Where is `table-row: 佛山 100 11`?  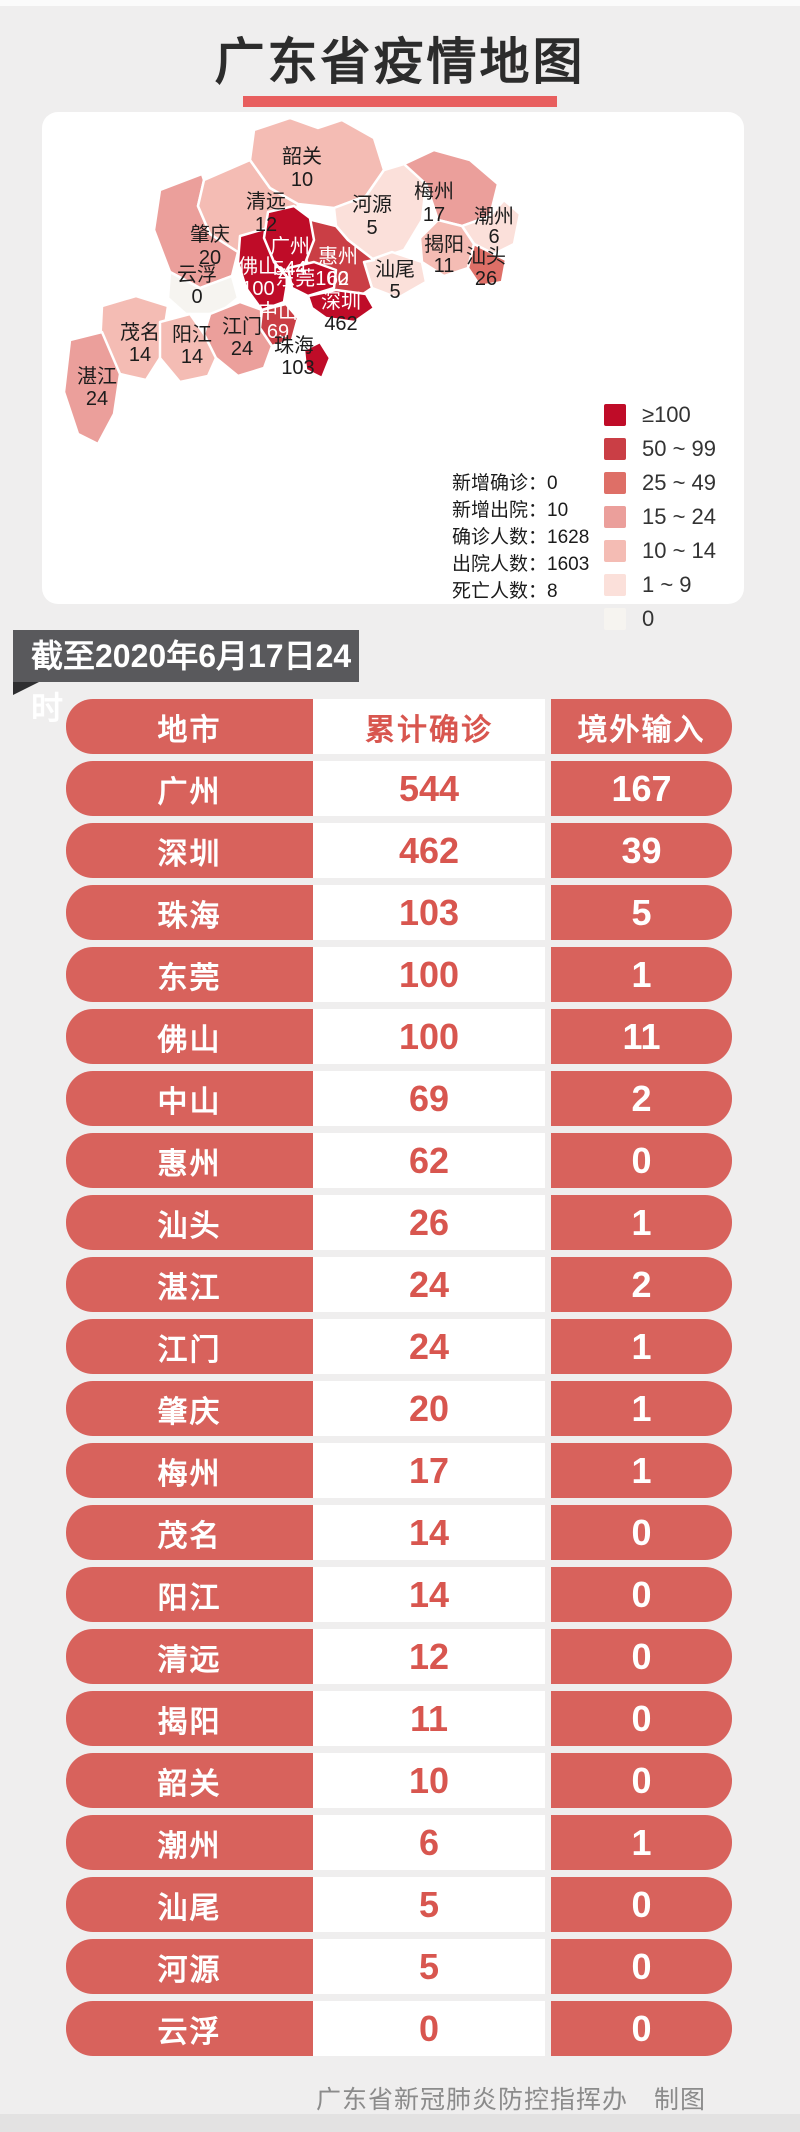 table-row: 佛山 100 11 is located at coordinates (399, 1036).